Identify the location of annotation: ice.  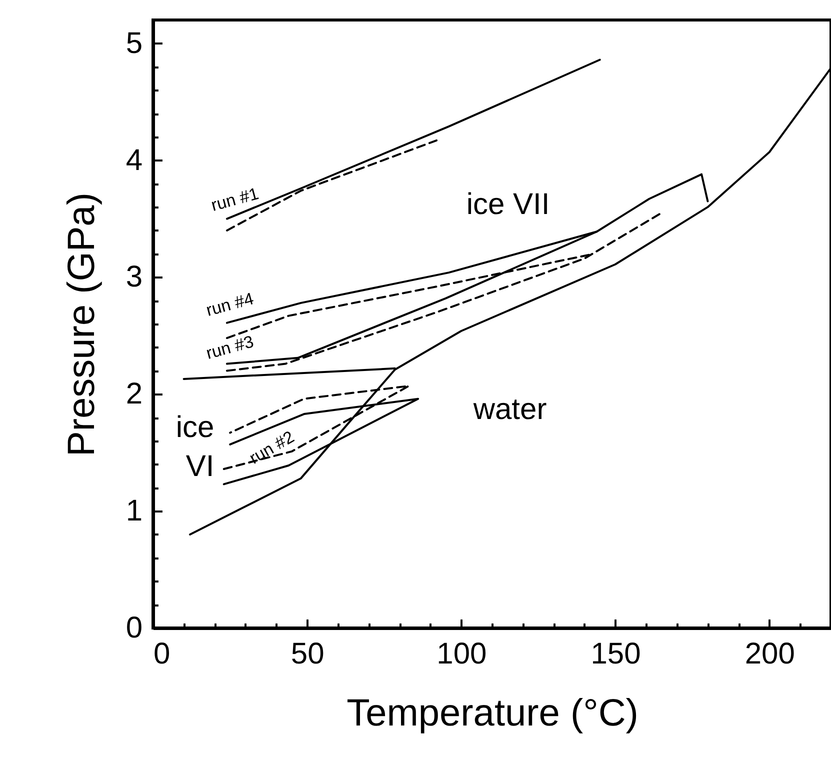
(195, 427).